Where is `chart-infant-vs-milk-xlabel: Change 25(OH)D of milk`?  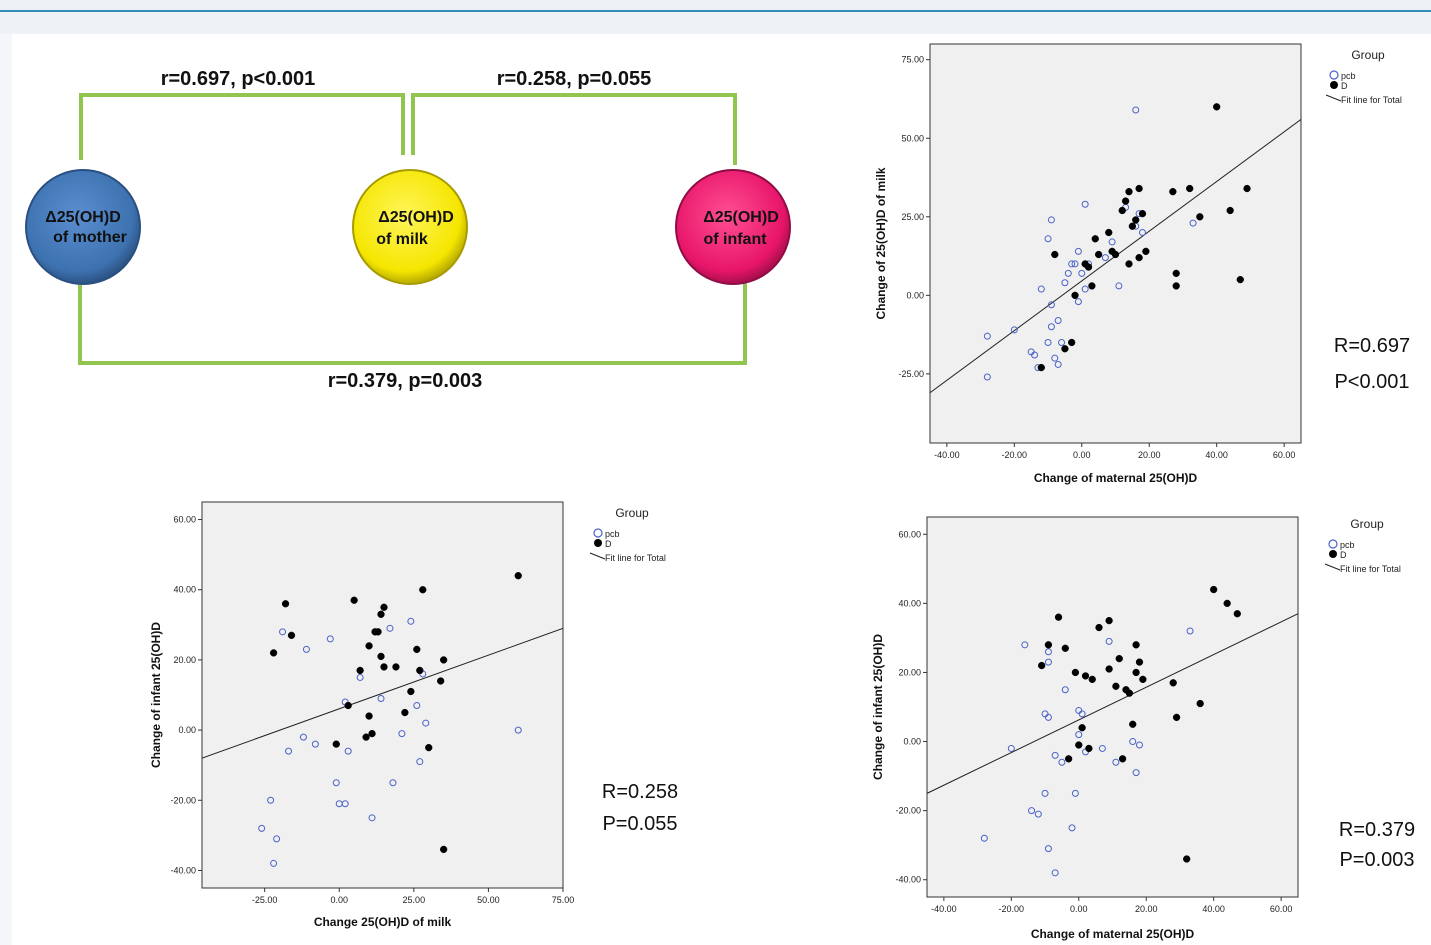 chart-infant-vs-milk-xlabel: Change 25(OH)D of milk is located at coordinates (383, 922).